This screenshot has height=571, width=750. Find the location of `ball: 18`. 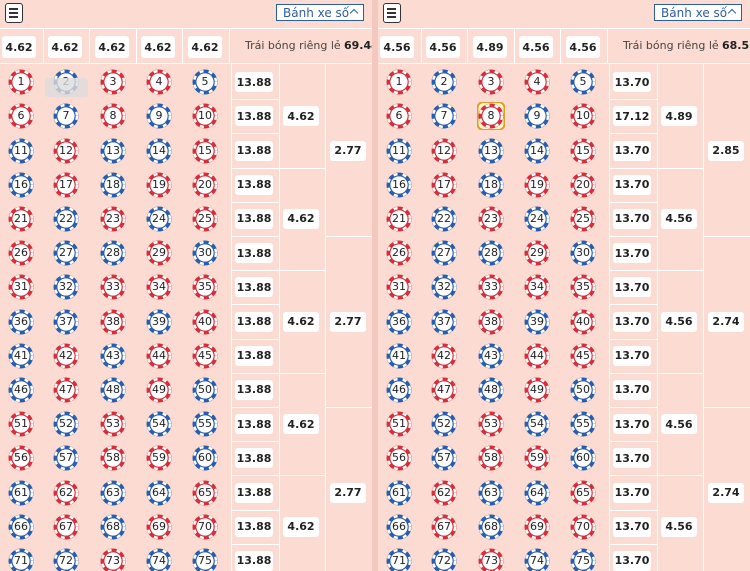

ball: 18 is located at coordinates (113, 185).